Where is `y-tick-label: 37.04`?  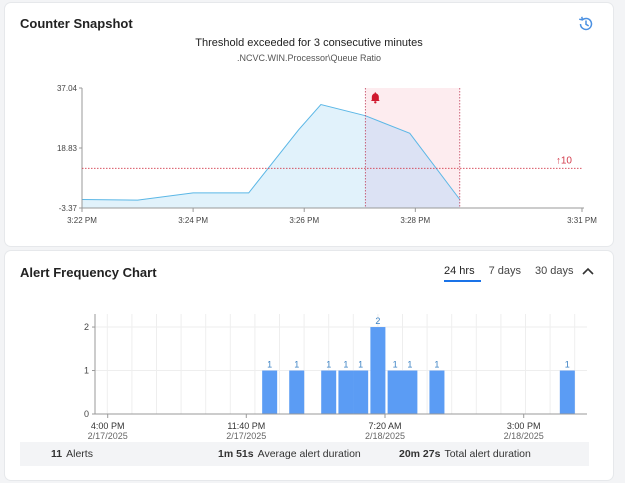 y-tick-label: 37.04 is located at coordinates (67, 88).